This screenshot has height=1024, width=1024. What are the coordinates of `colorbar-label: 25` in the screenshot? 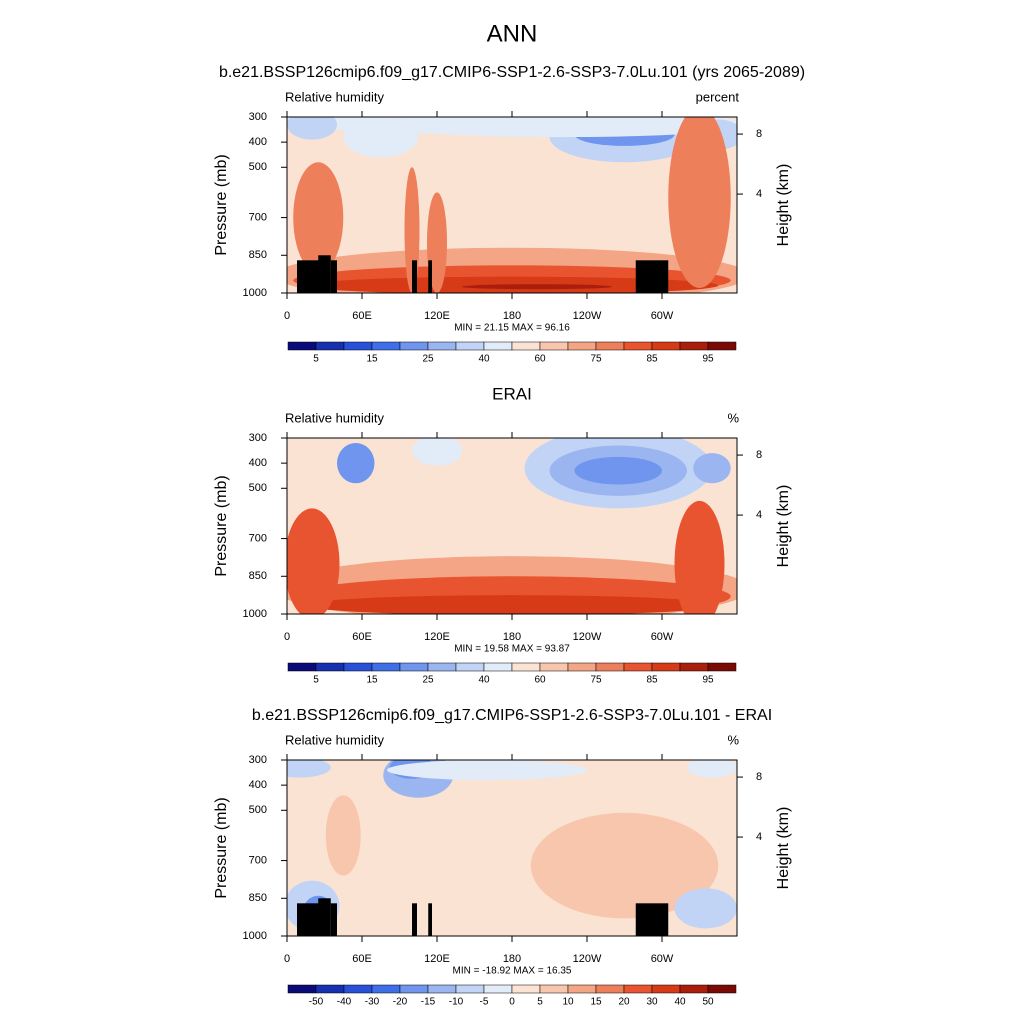 It's located at (428, 359).